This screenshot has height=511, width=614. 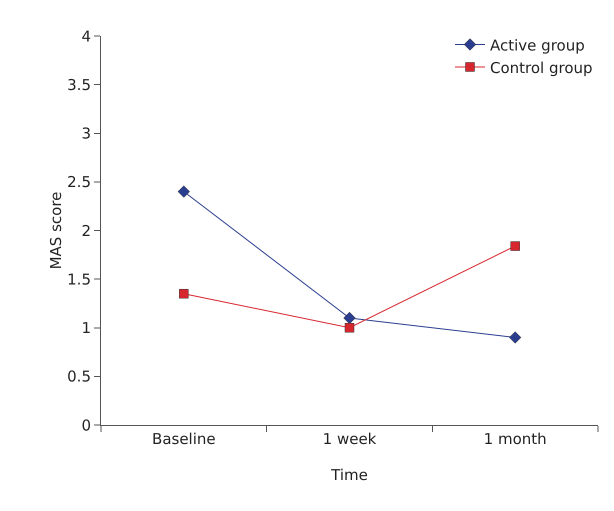 What do you see at coordinates (349, 439) in the screenshot?
I see `x-tick-label: 1 week` at bounding box center [349, 439].